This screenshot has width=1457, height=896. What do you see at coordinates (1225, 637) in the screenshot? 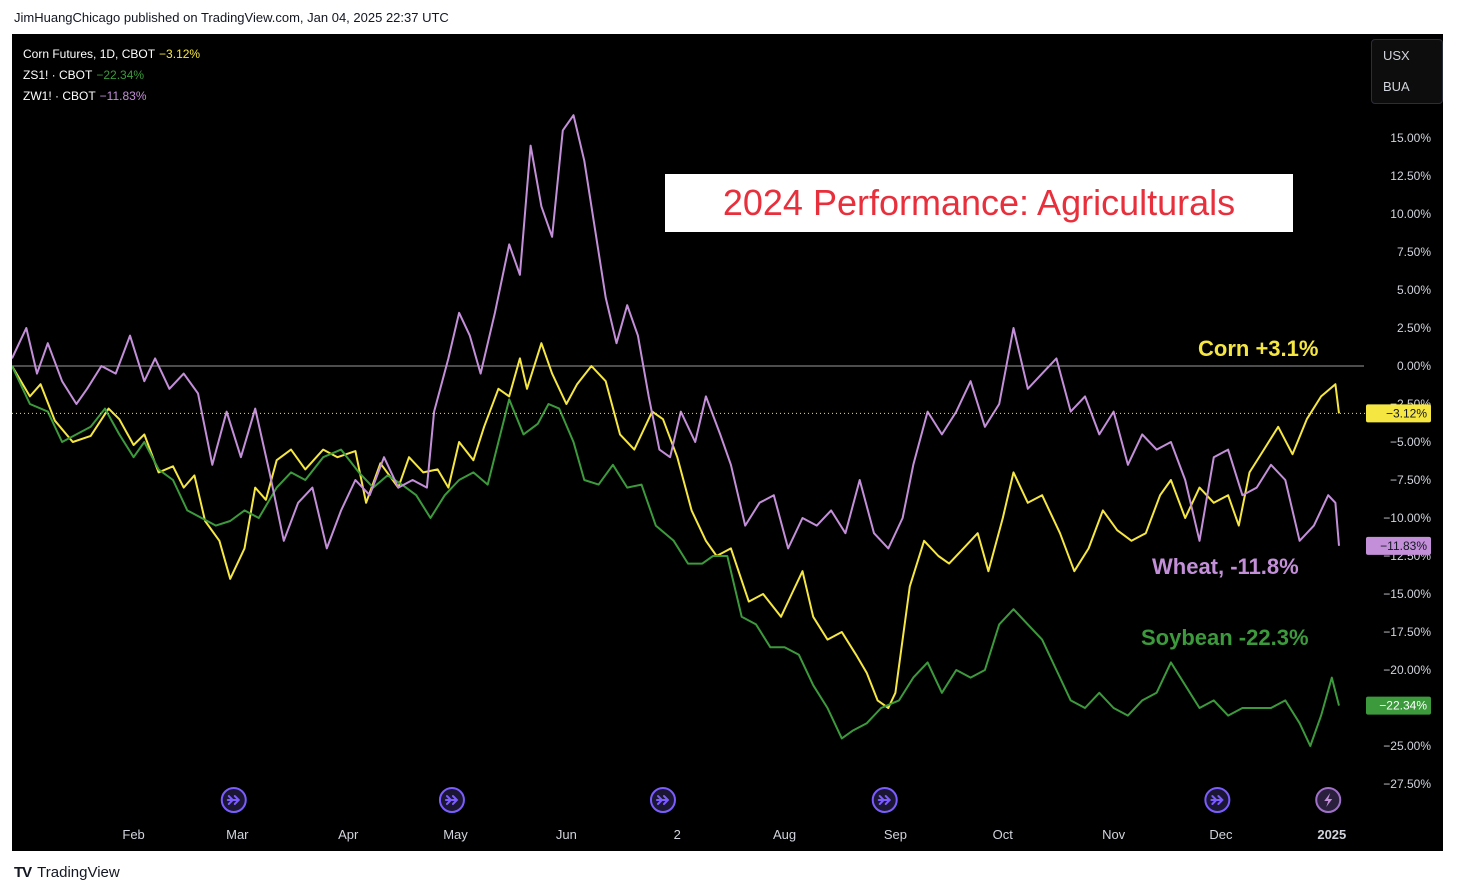
I see `annotation-soybean: Soybean -22.3%` at bounding box center [1225, 637].